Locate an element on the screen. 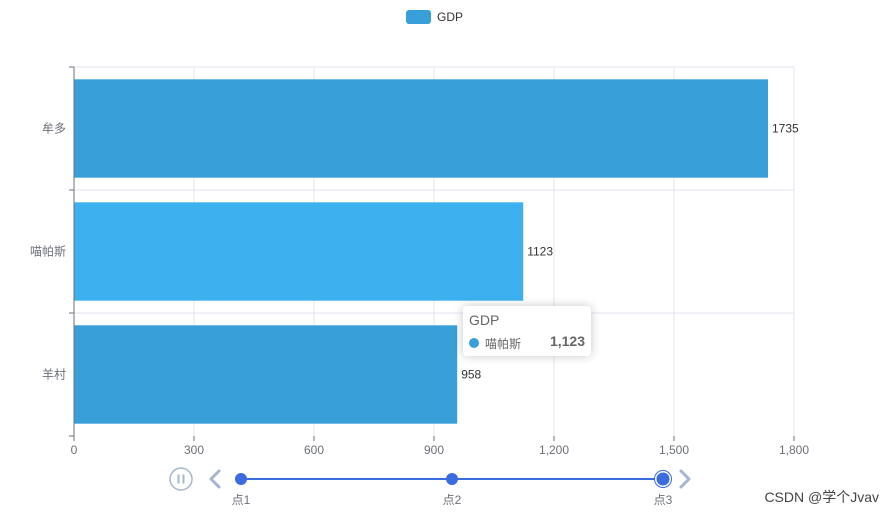  x-tick-label: 0 is located at coordinates (74, 450).